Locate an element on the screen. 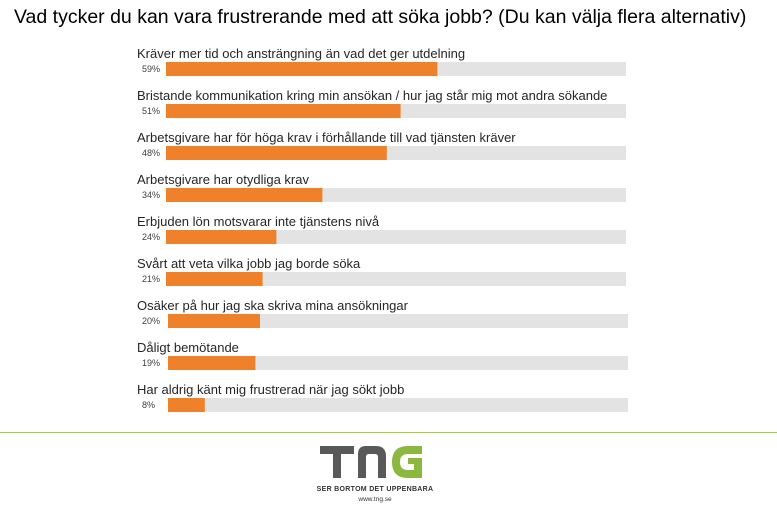 This screenshot has width=777, height=514. value-label: 24% is located at coordinates (151, 237).